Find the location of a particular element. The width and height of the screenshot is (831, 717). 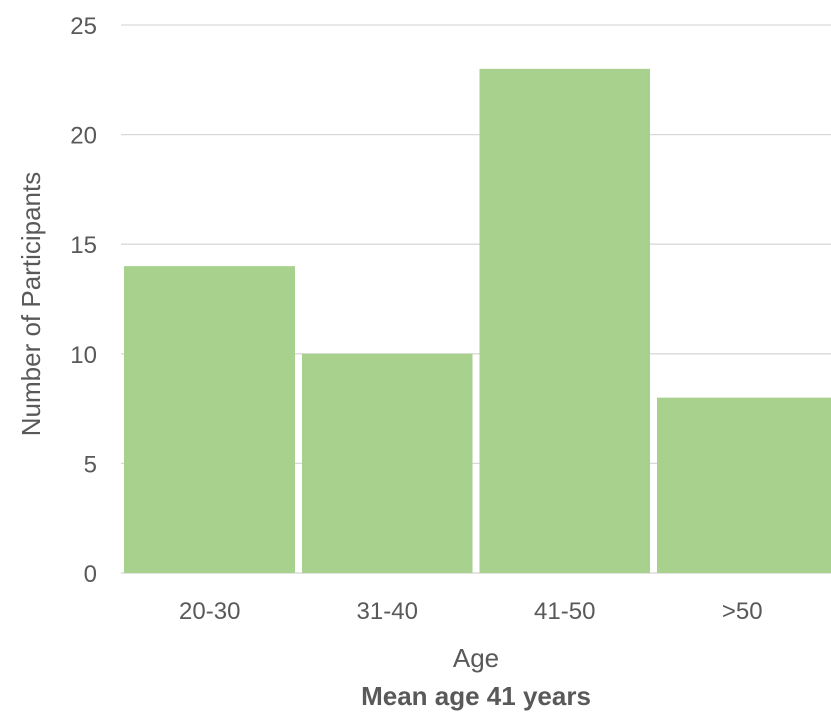

x-tick-label: >50 is located at coordinates (742, 611).